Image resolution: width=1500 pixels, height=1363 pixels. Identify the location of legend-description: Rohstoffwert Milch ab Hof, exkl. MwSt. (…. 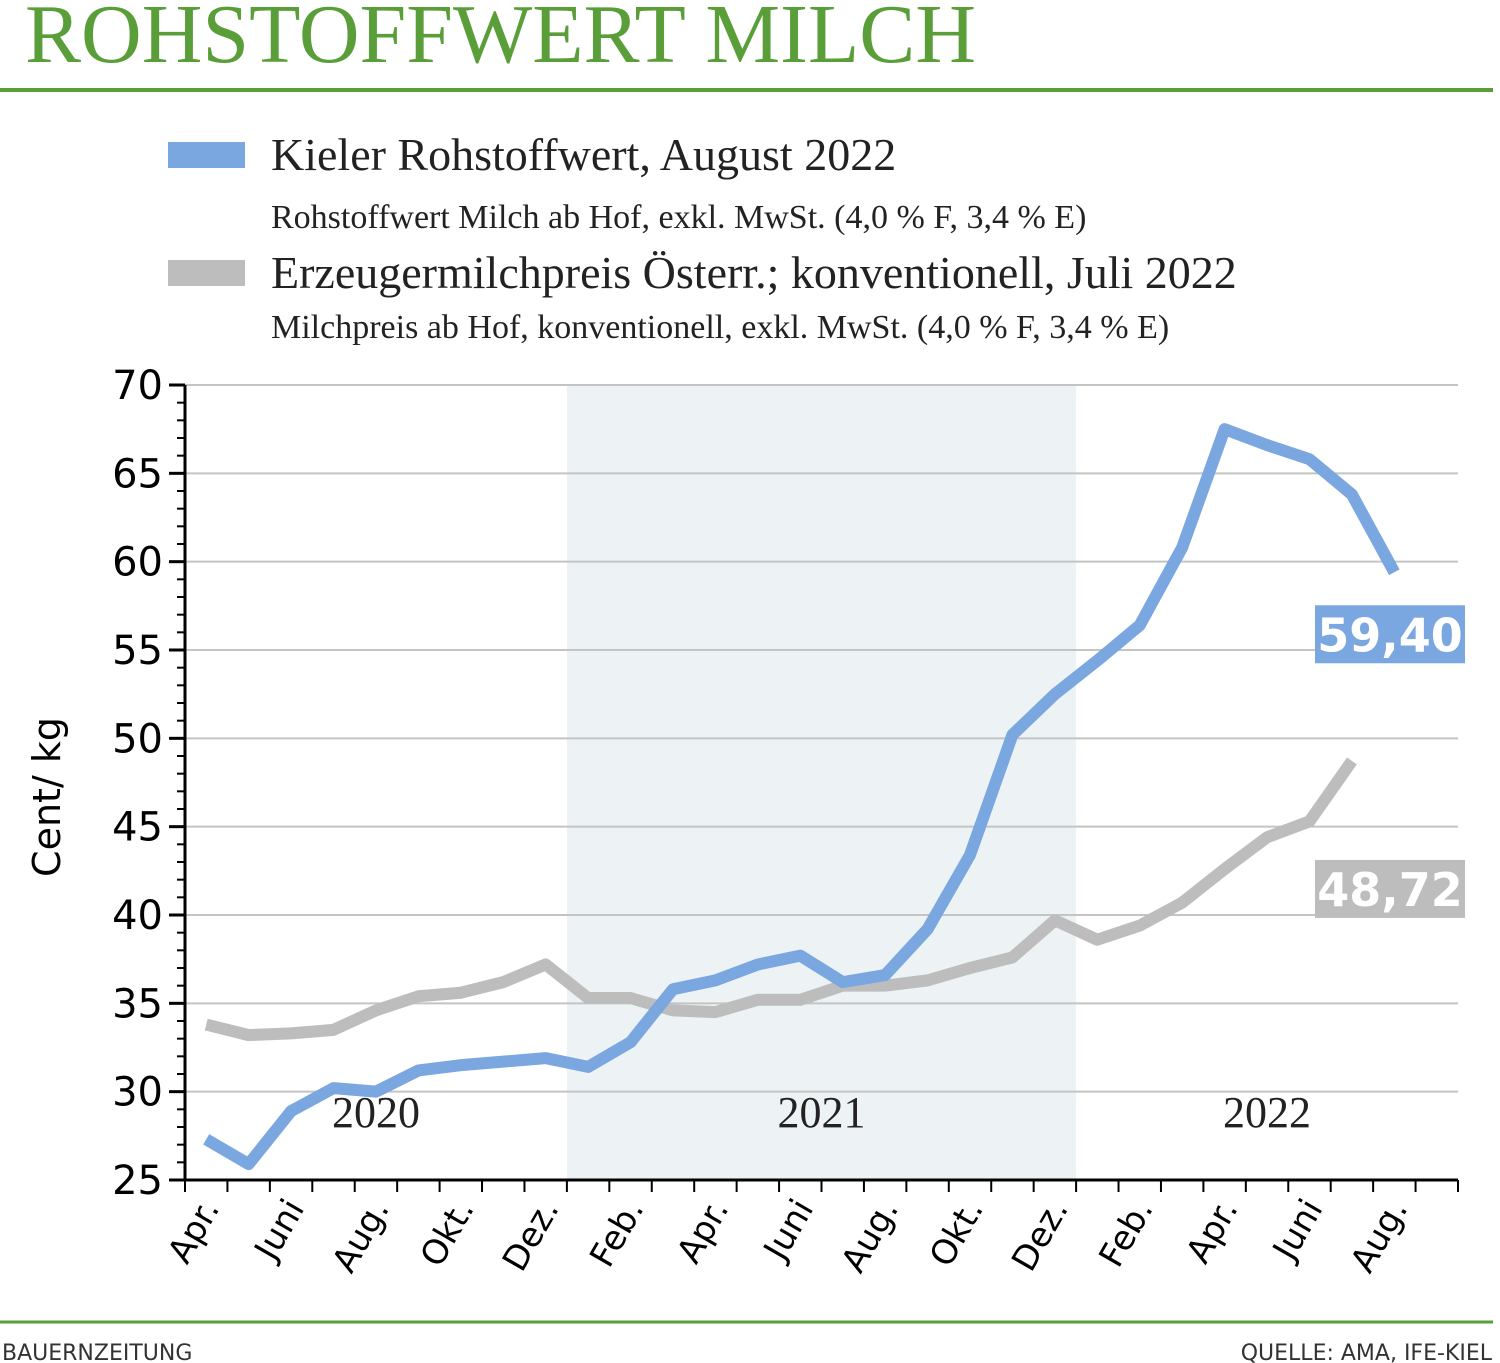
(678, 217).